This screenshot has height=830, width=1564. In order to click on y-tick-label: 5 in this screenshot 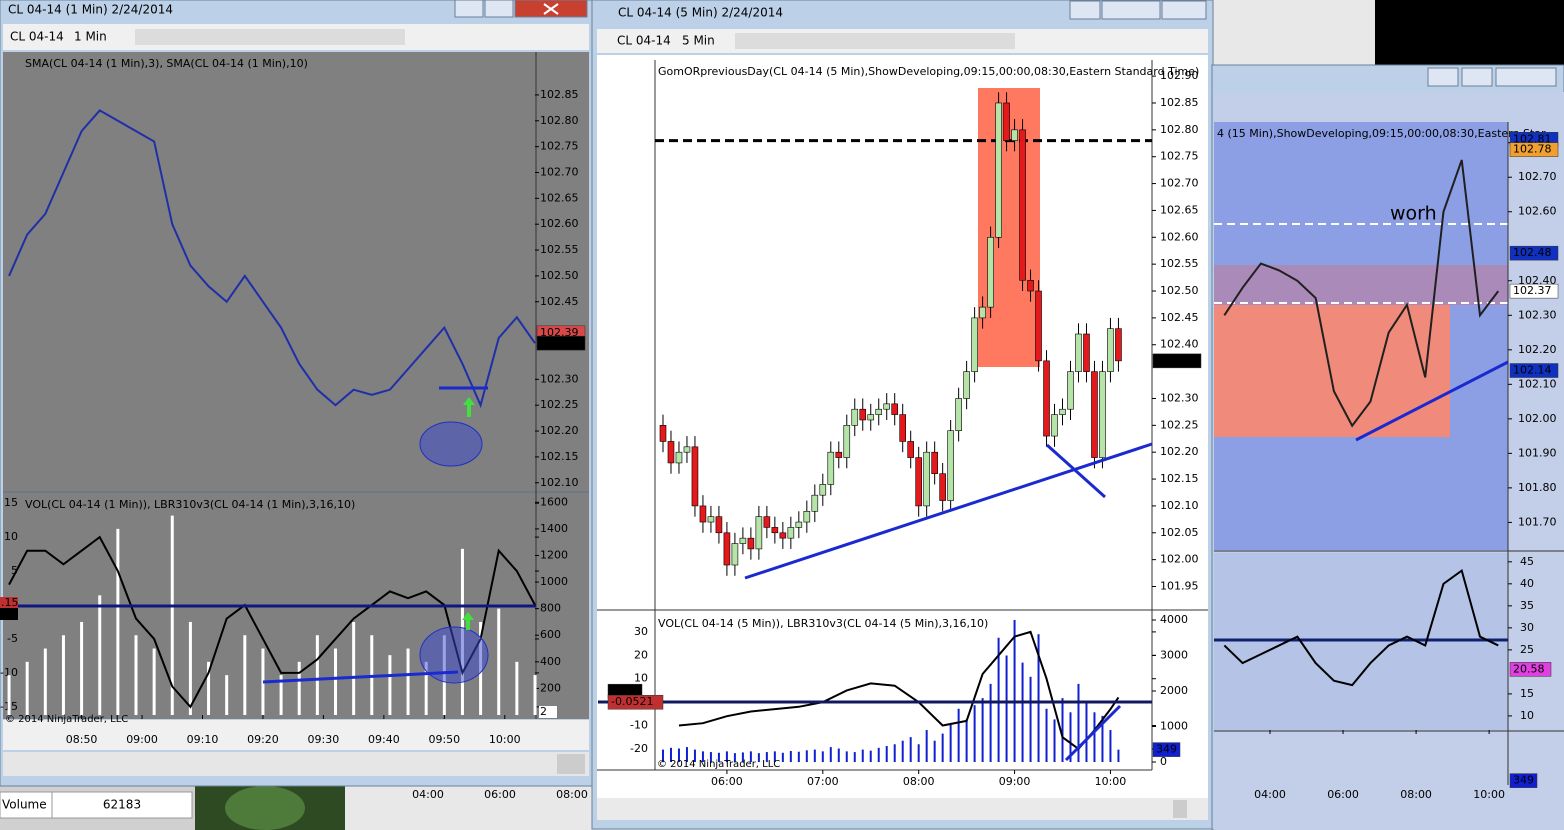, I will do `click(14, 570)`.